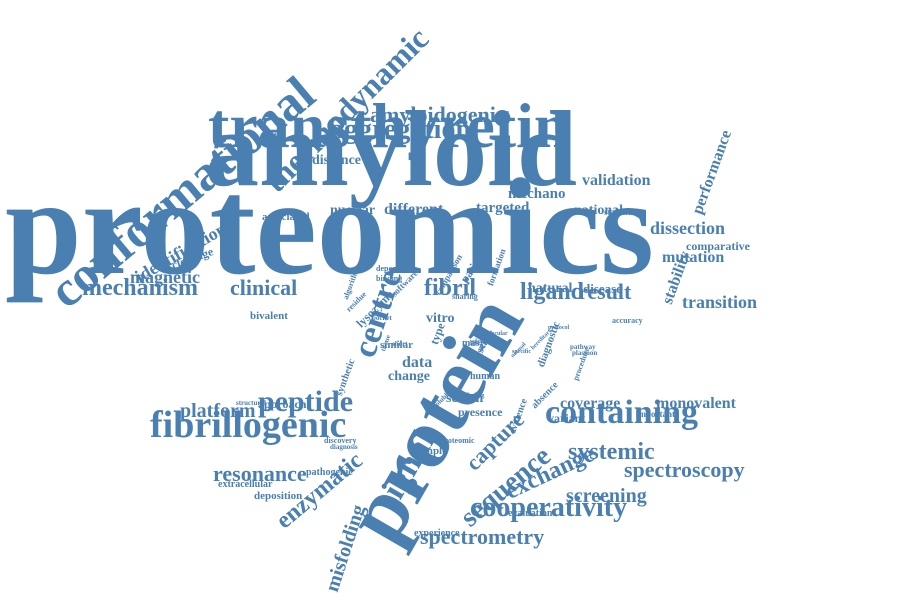 Image resolution: width=900 pixels, height=610 pixels. I want to click on word-finding: finding, so click(475, 395).